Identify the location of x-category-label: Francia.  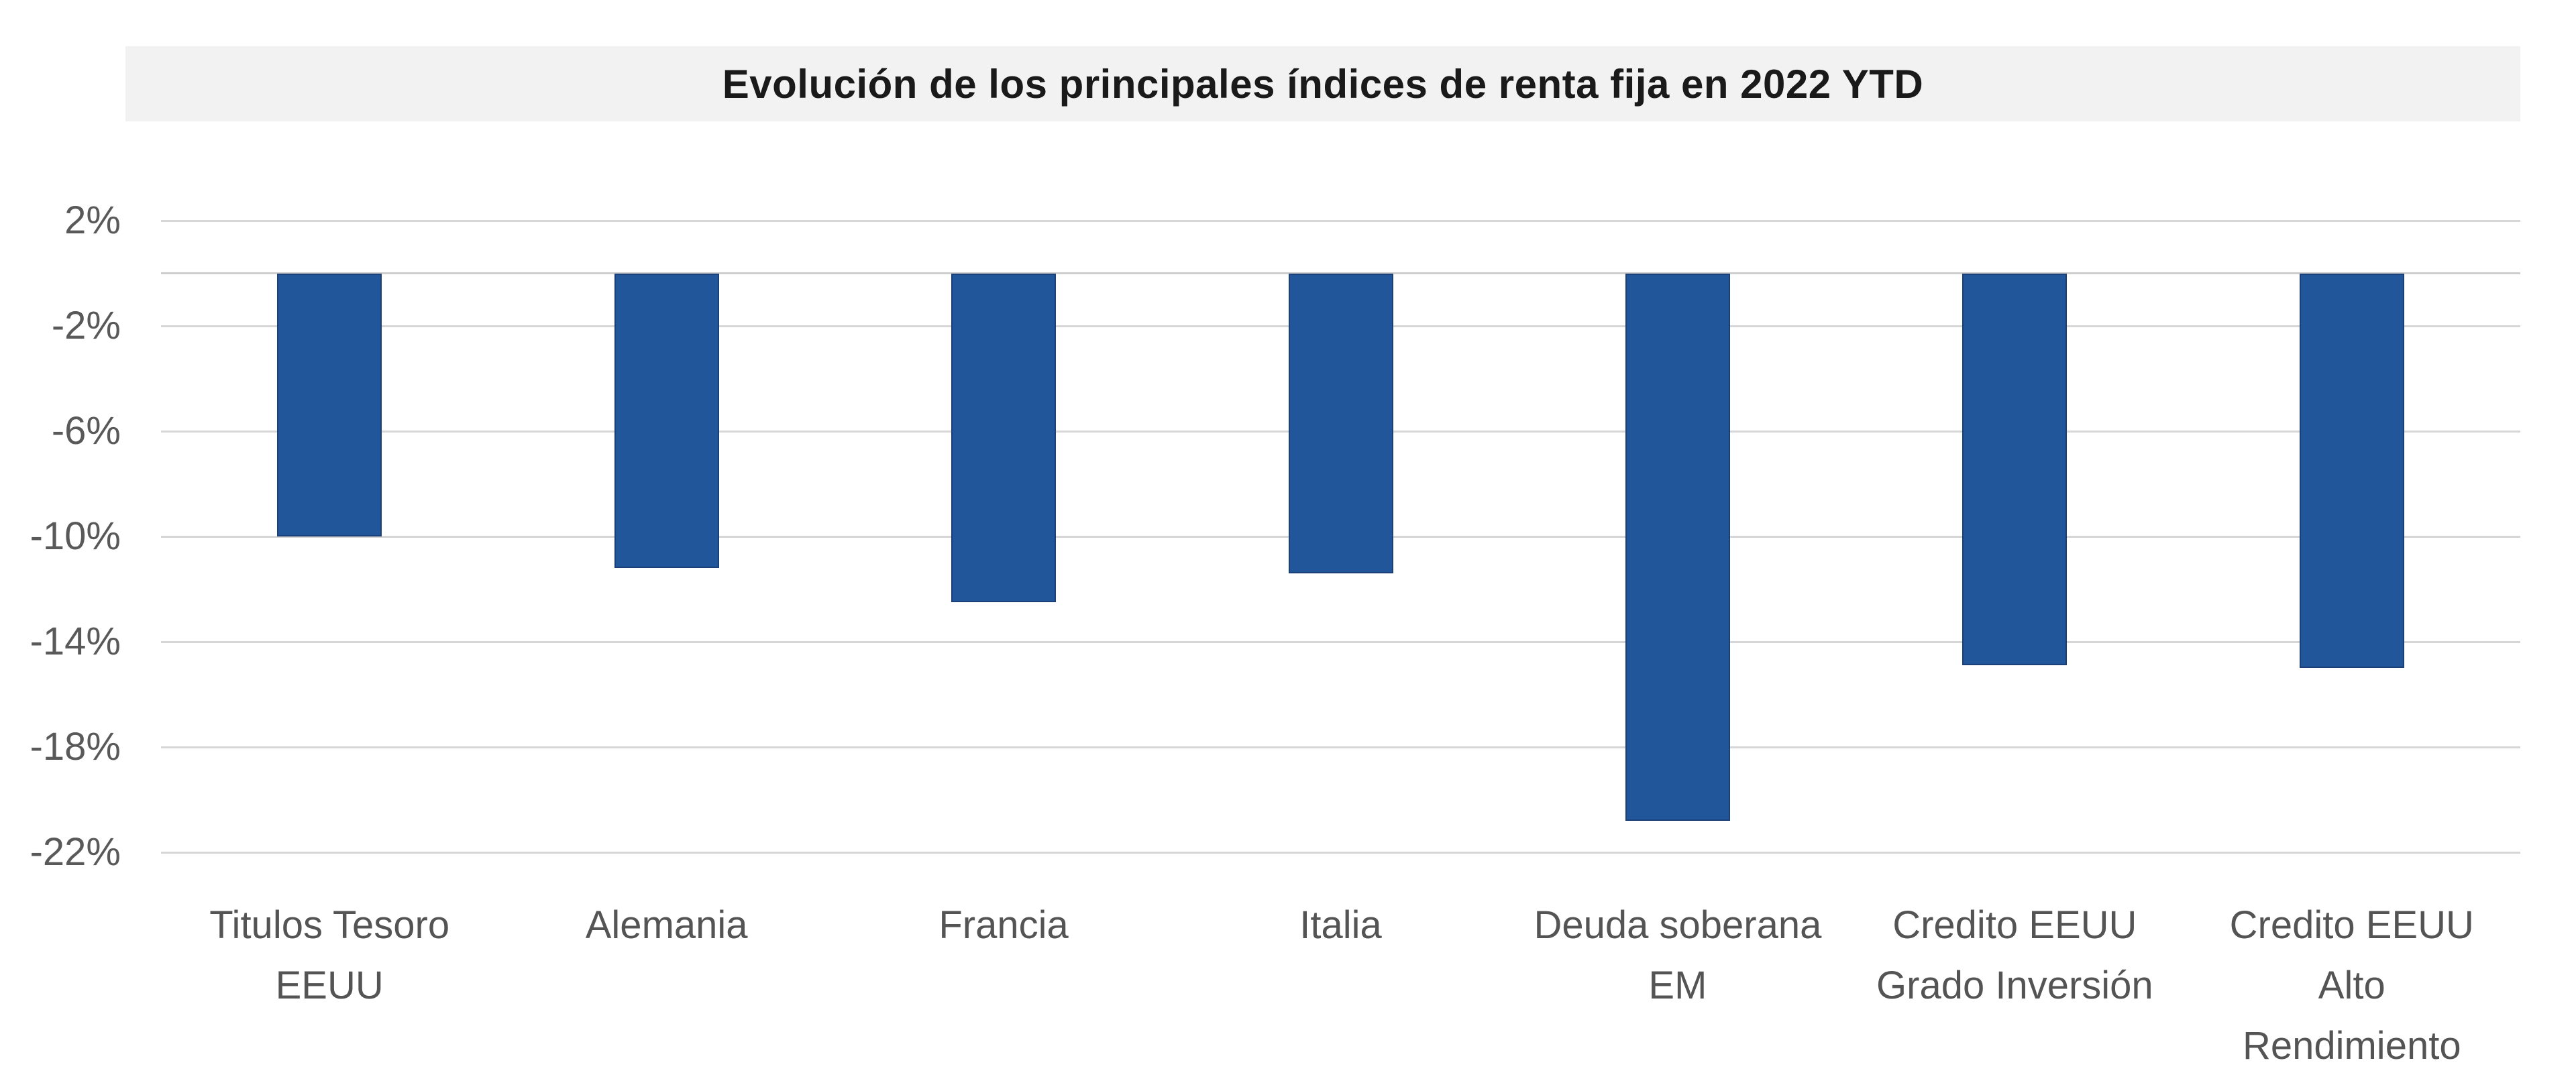
(1003, 926).